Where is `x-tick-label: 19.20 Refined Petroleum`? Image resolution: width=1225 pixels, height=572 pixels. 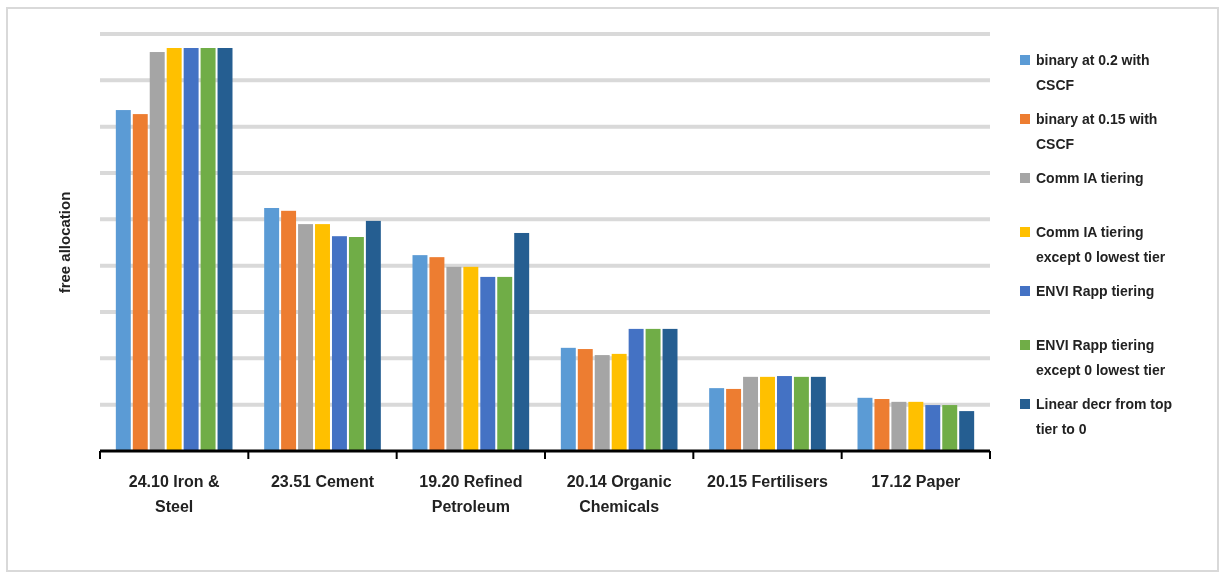
x-tick-label: 19.20 Refined Petroleum is located at coordinates (471, 494).